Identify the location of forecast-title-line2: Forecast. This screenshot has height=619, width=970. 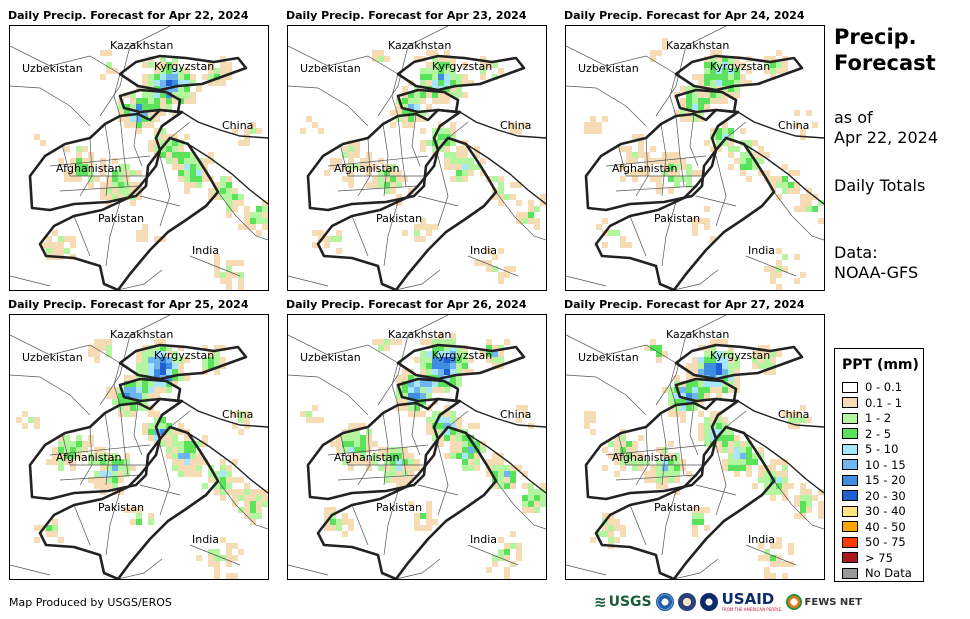
(885, 63).